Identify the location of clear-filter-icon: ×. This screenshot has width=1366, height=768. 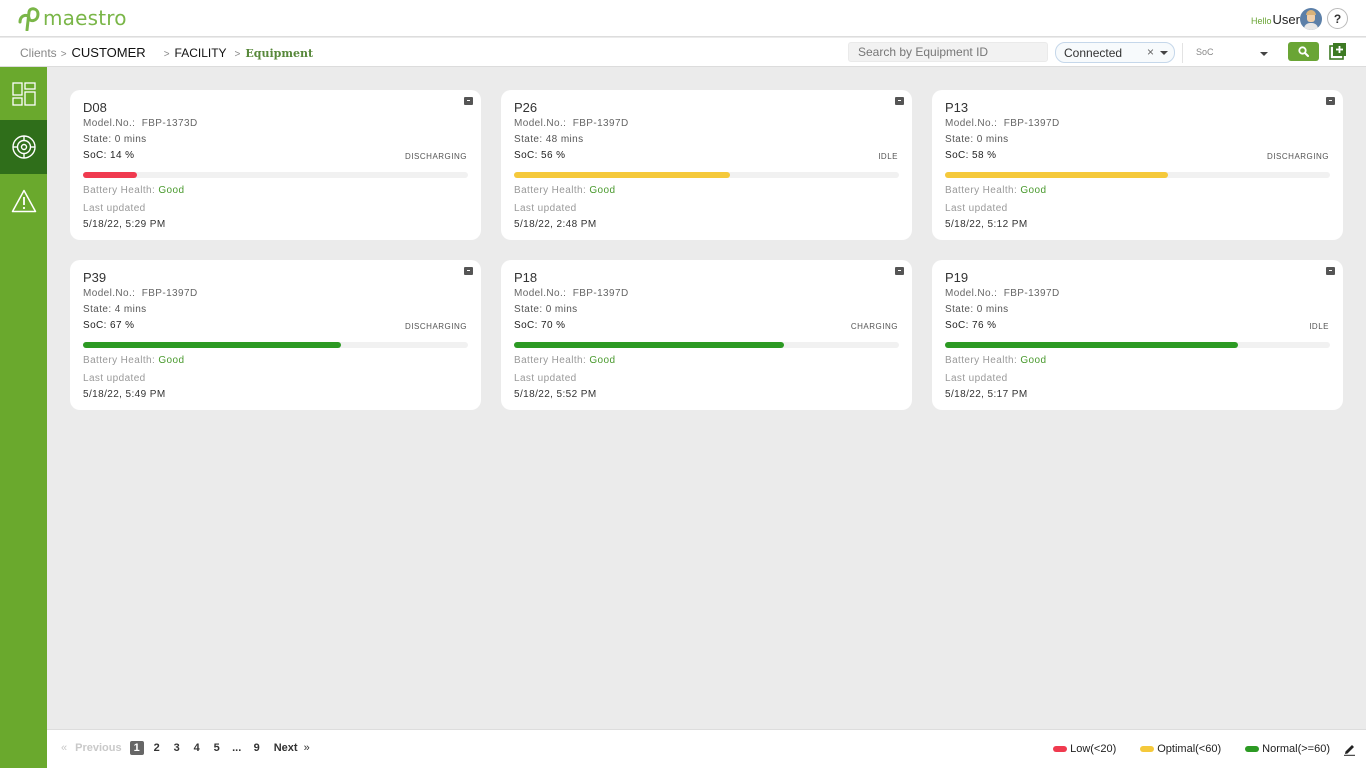
(1150, 52).